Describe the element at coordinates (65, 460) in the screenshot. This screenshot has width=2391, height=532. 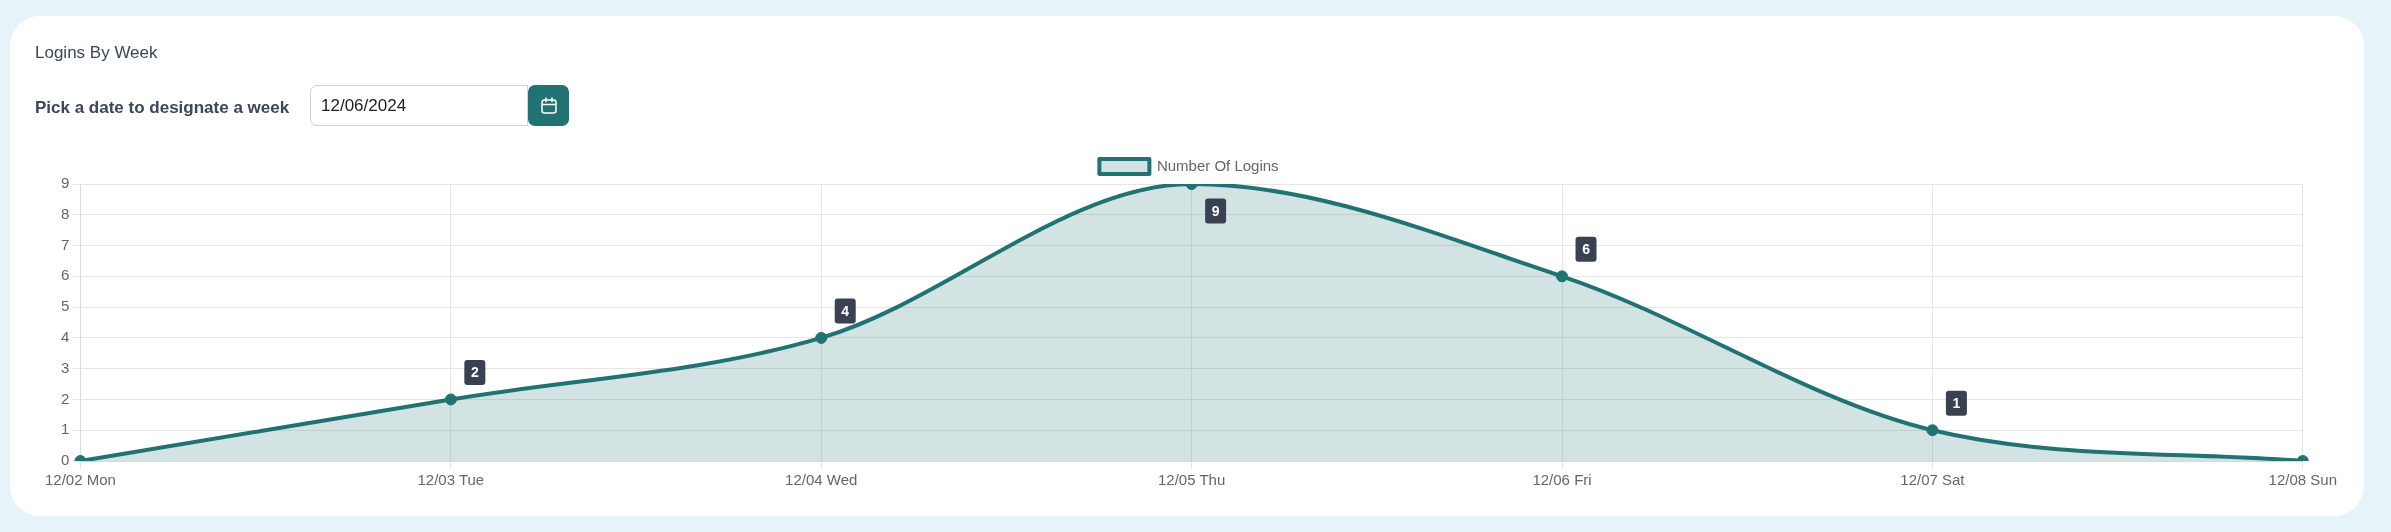
I see `y-tick-label: 0` at that location.